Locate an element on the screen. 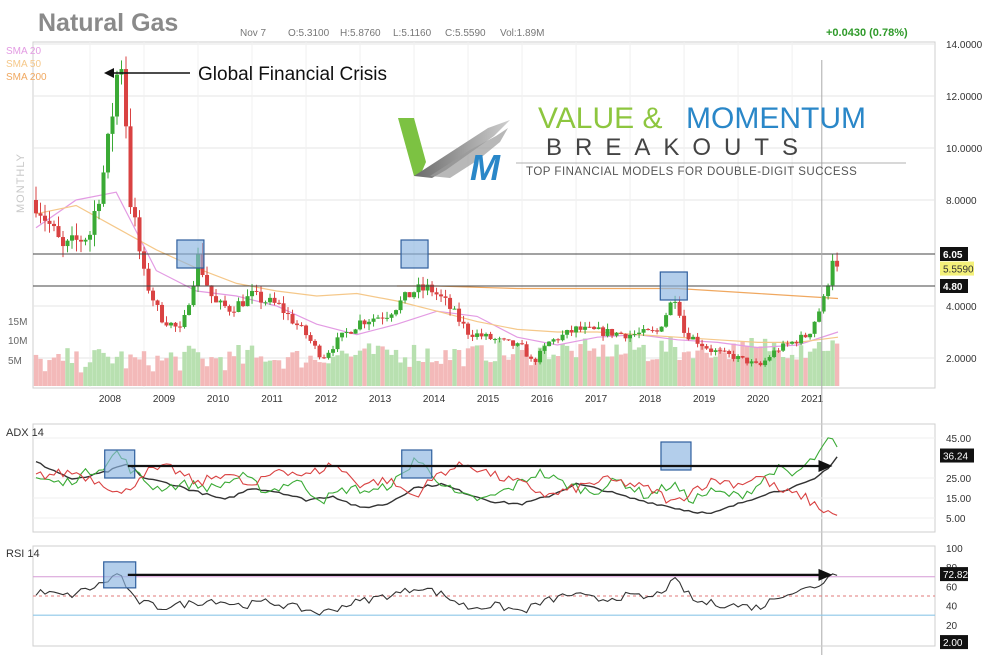 The height and width of the screenshot is (665, 1000). x-tick-label: 2008 is located at coordinates (110, 399).